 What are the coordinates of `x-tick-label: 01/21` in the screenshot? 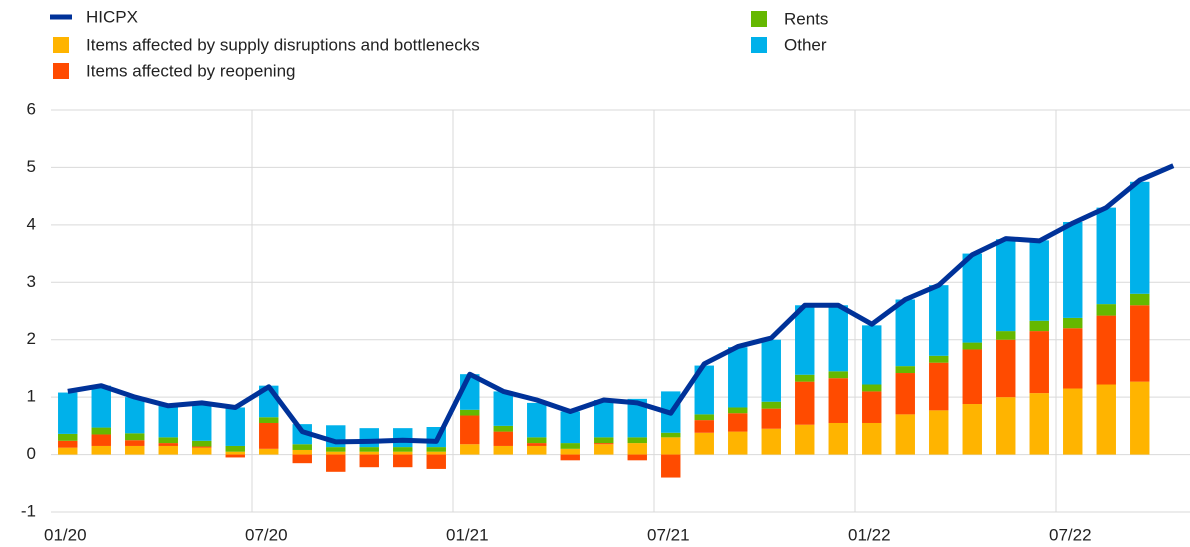 It's located at (467, 534).